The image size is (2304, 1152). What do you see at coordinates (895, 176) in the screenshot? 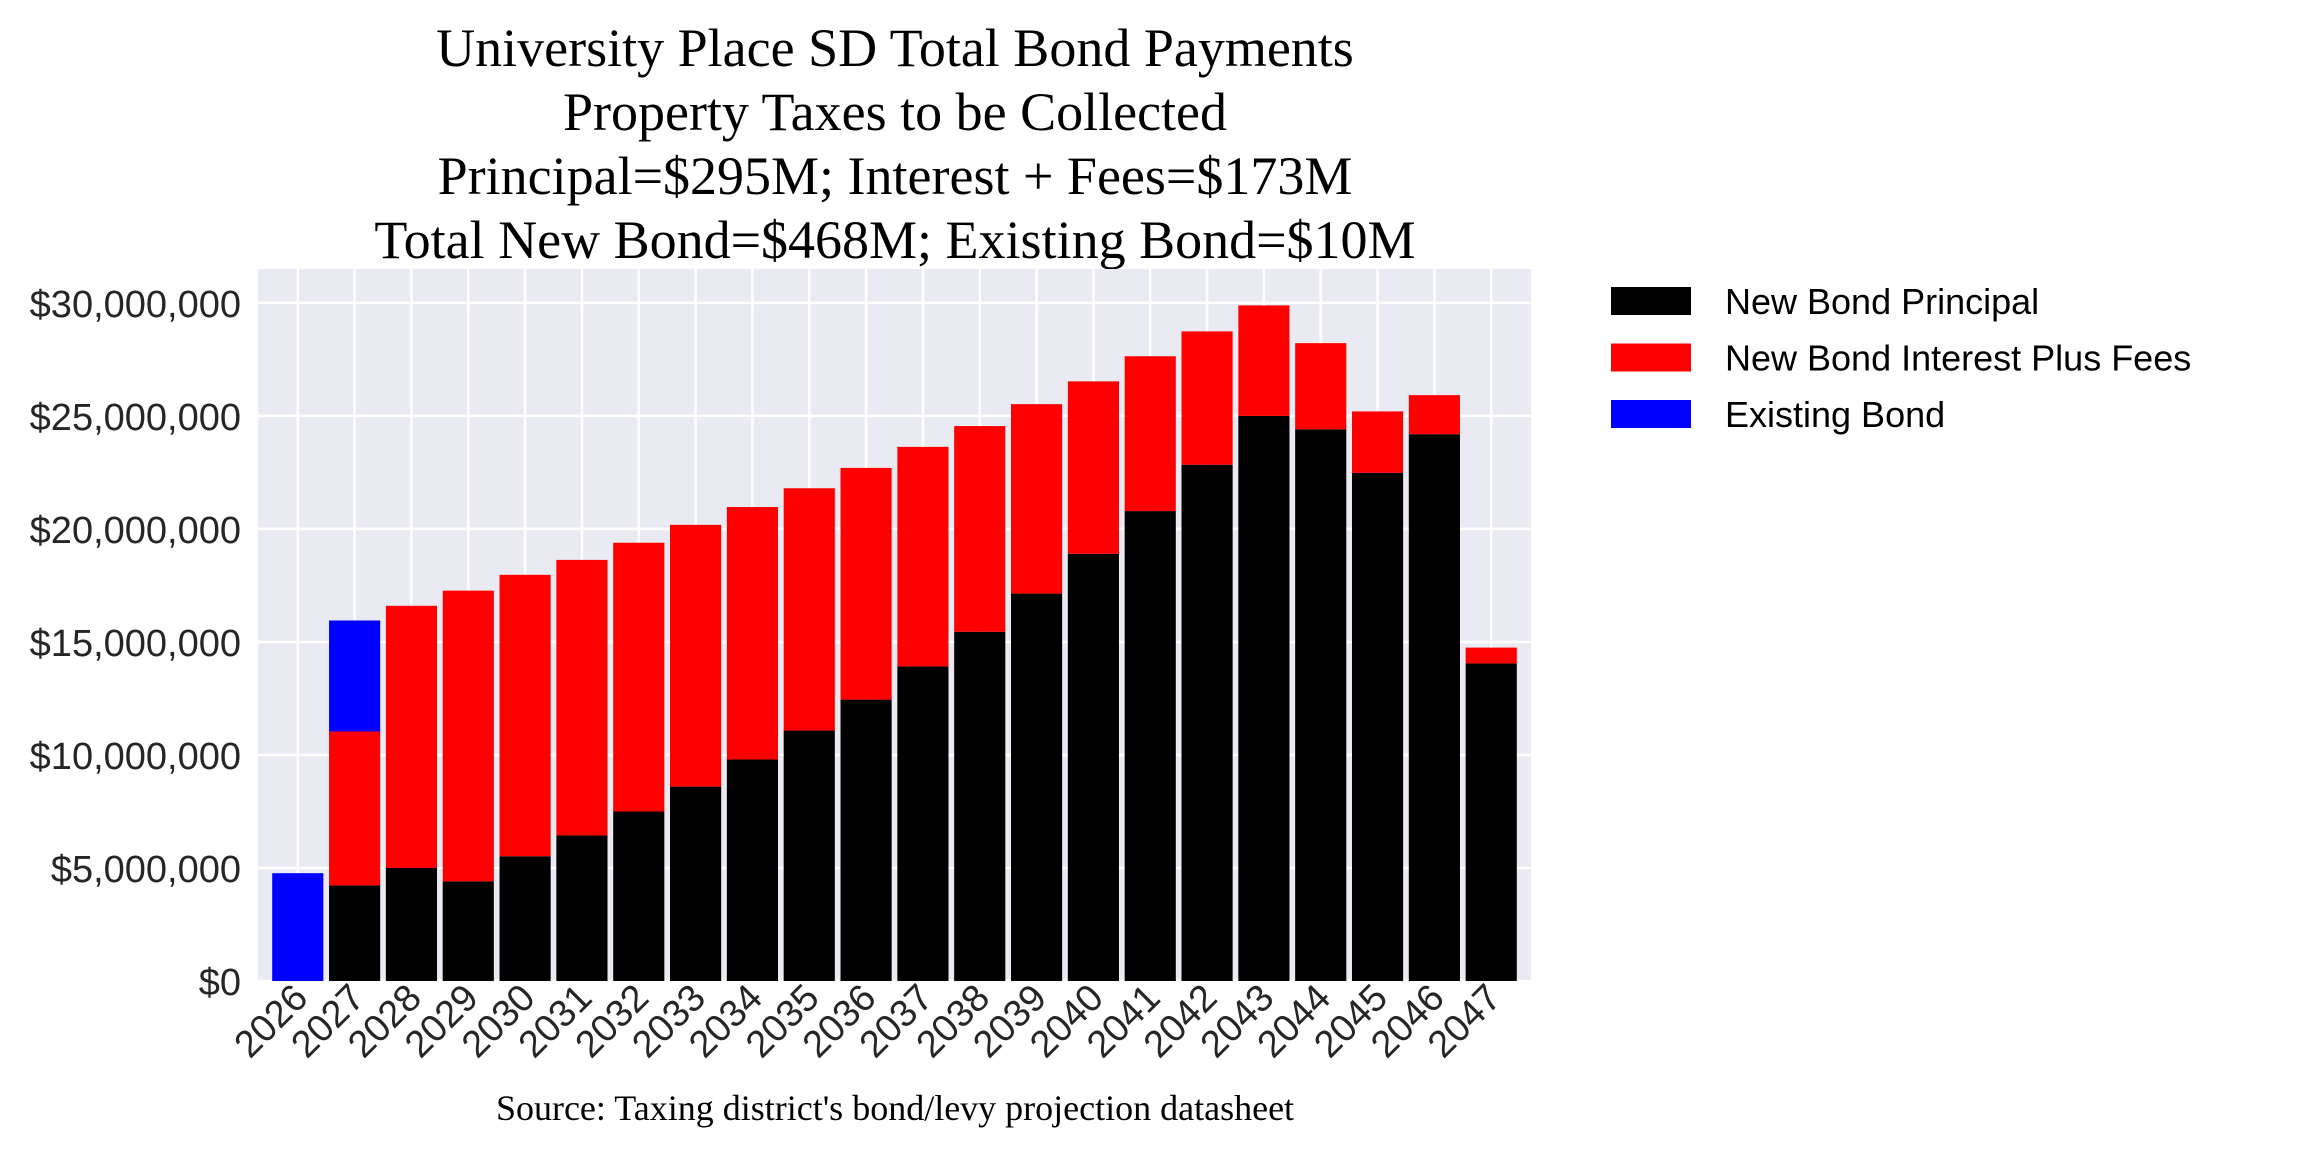
I see `title-line-3: Principal=$295M; Interest + Fees=$173M` at bounding box center [895, 176].